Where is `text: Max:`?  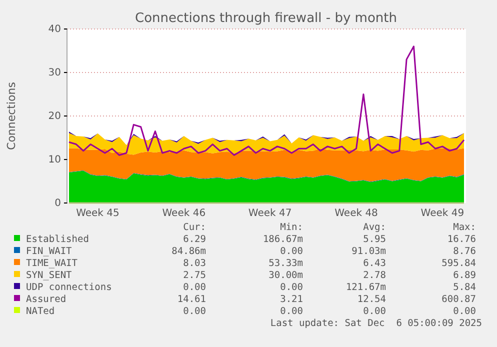
text: Max: is located at coordinates (464, 227).